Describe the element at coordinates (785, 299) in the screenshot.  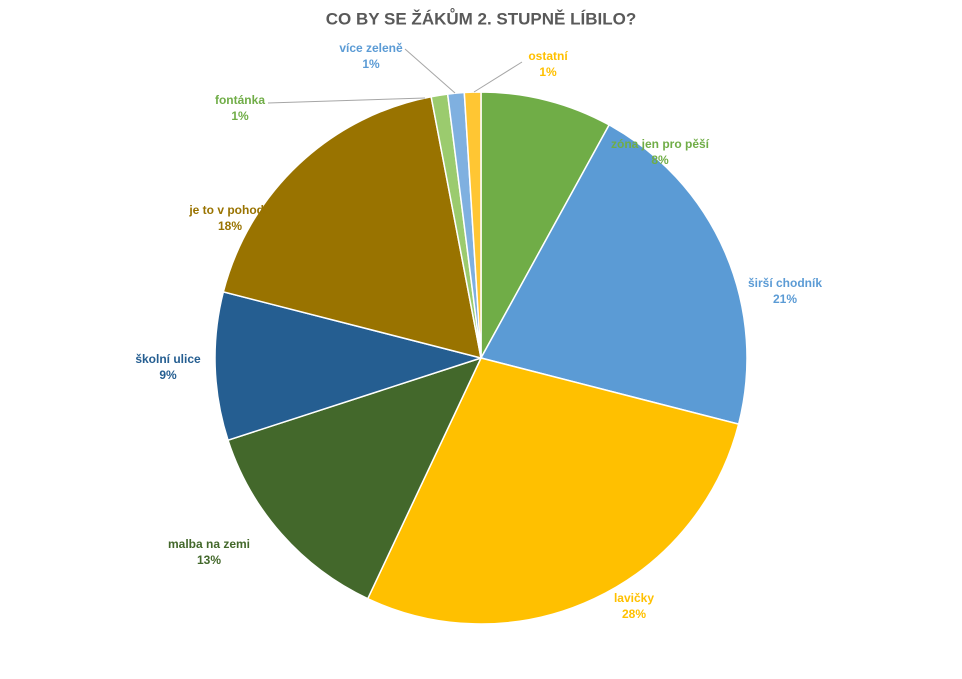
I see `value-label: 21%` at that location.